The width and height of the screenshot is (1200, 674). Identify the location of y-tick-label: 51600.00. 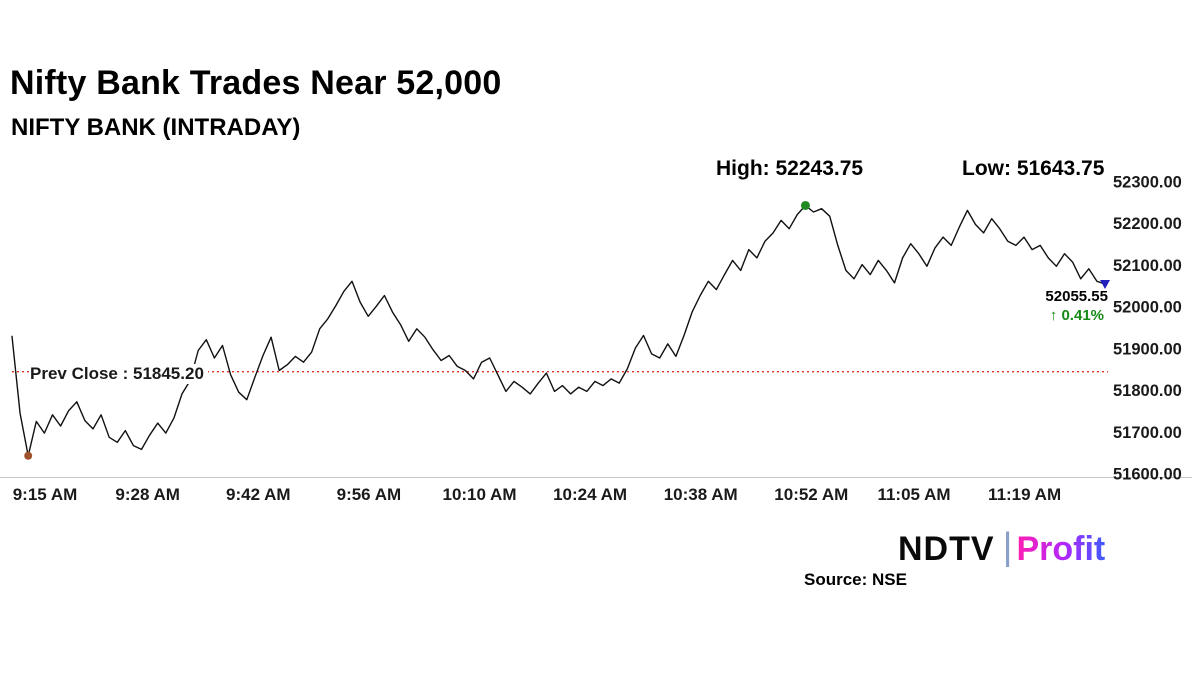
(1147, 475).